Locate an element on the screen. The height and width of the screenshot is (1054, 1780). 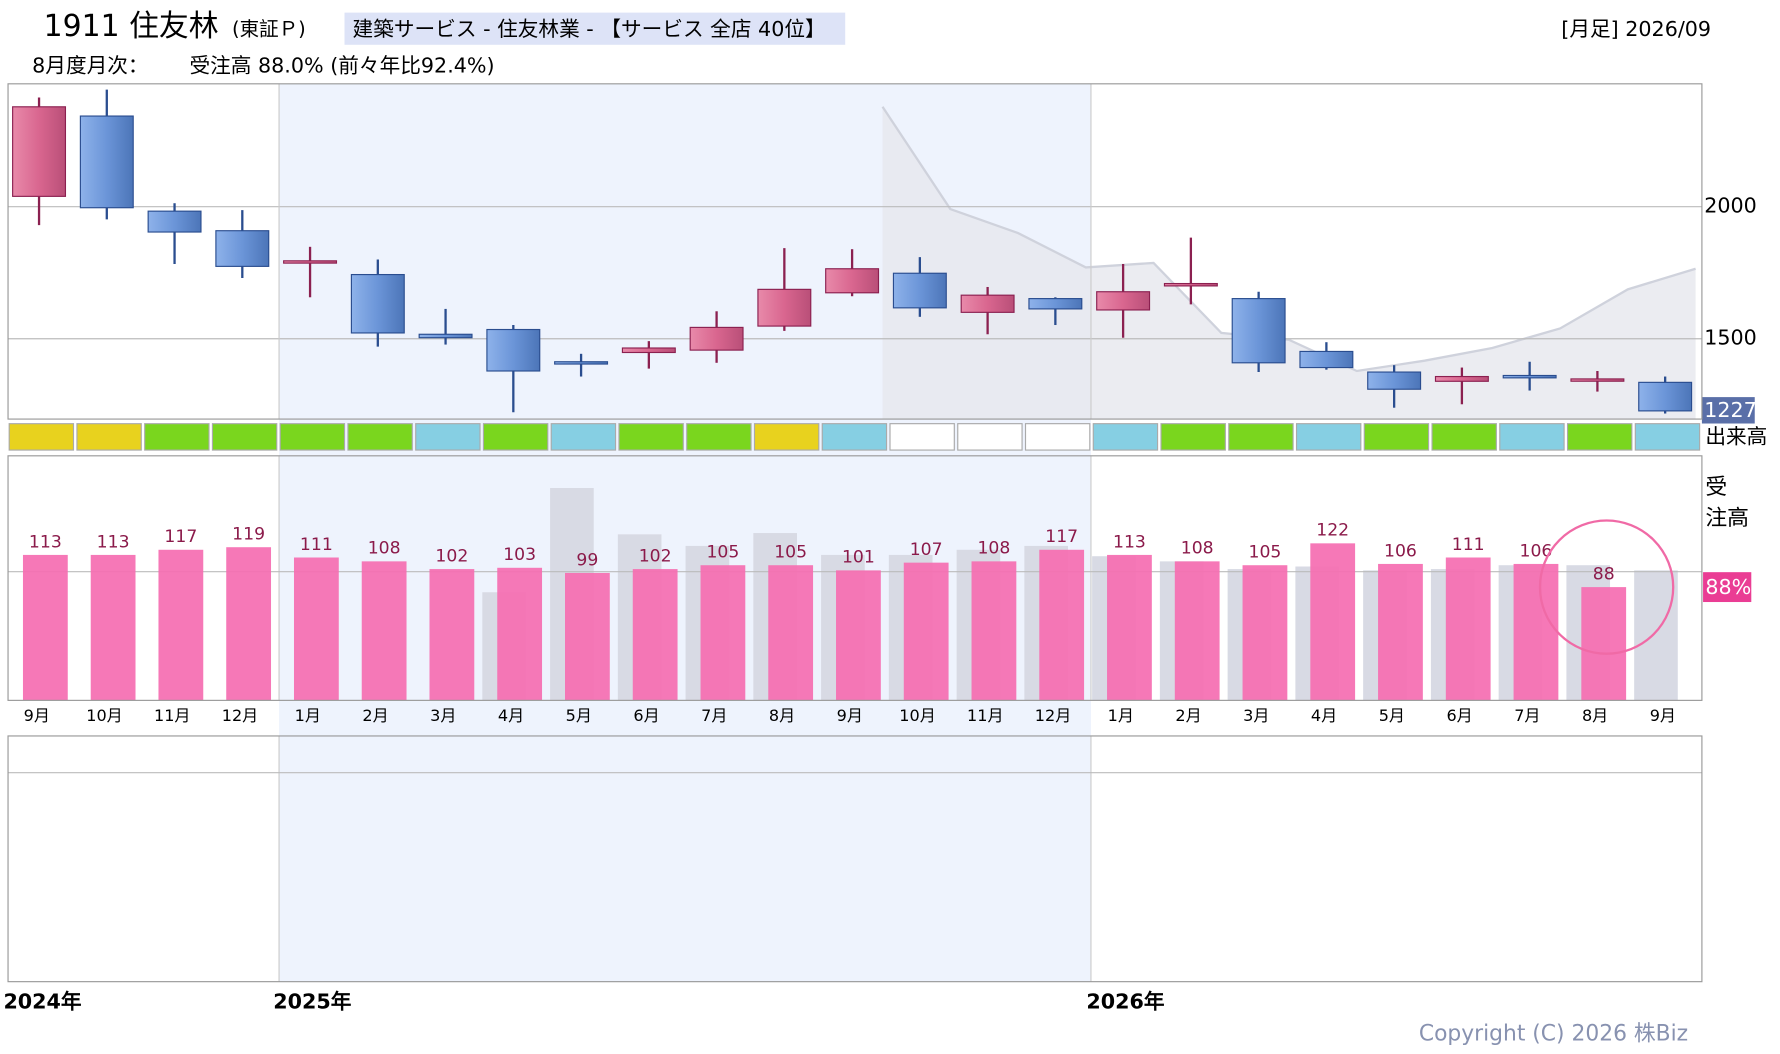
last-price: 1227 is located at coordinates (1730, 410).